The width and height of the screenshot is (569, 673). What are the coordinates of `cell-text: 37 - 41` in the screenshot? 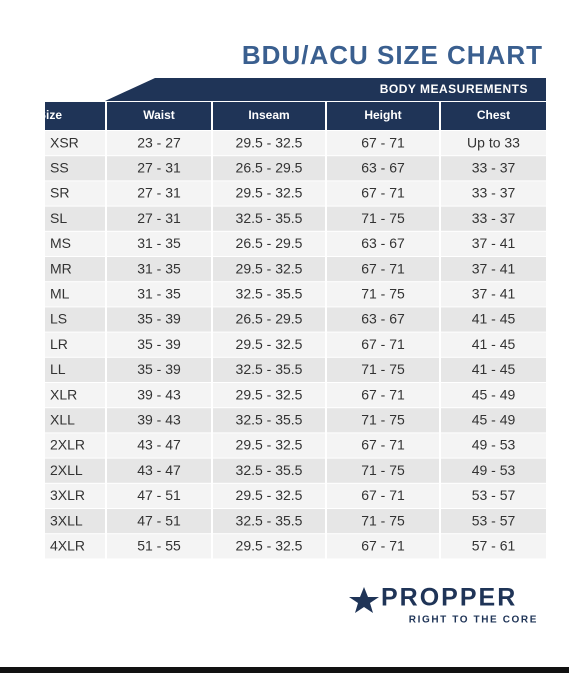 It's located at (494, 268).